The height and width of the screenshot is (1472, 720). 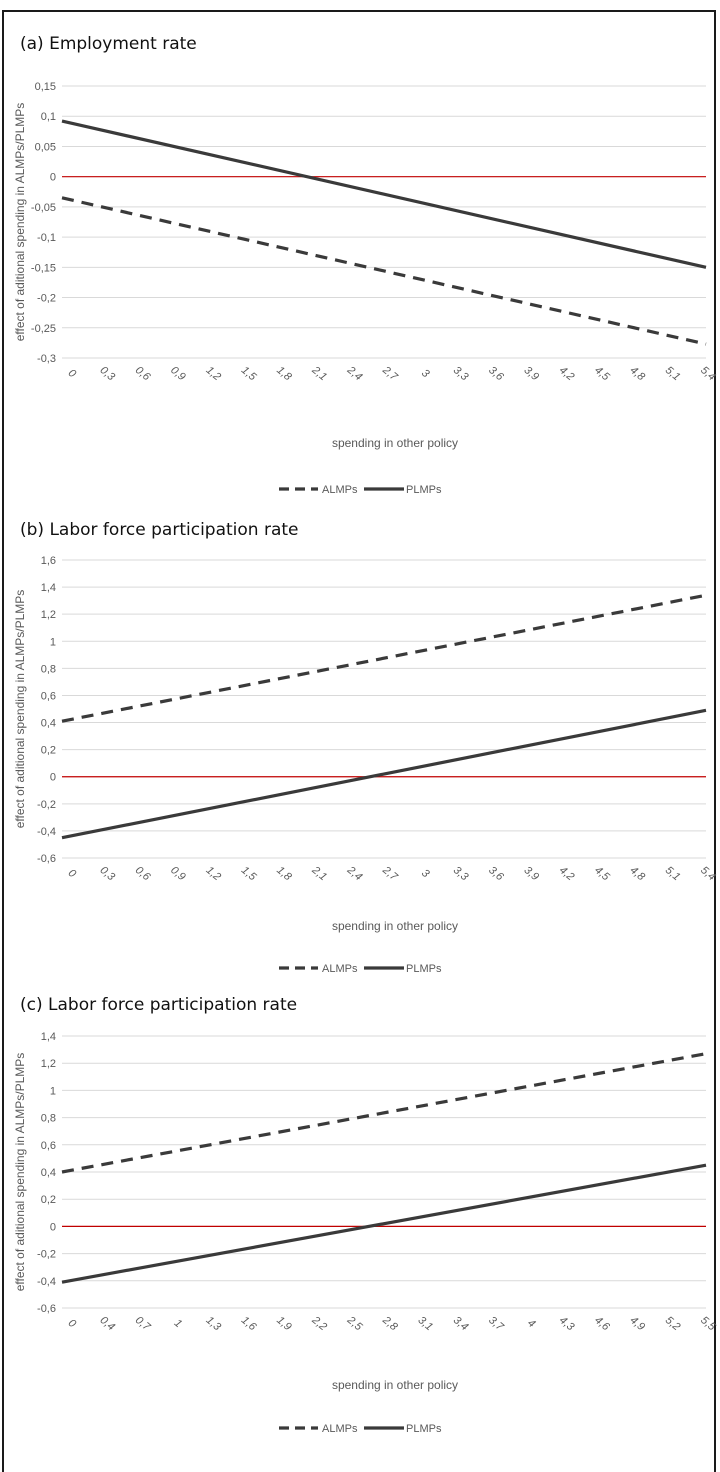 What do you see at coordinates (531, 1323) in the screenshot?
I see `x-tick-label: 4` at bounding box center [531, 1323].